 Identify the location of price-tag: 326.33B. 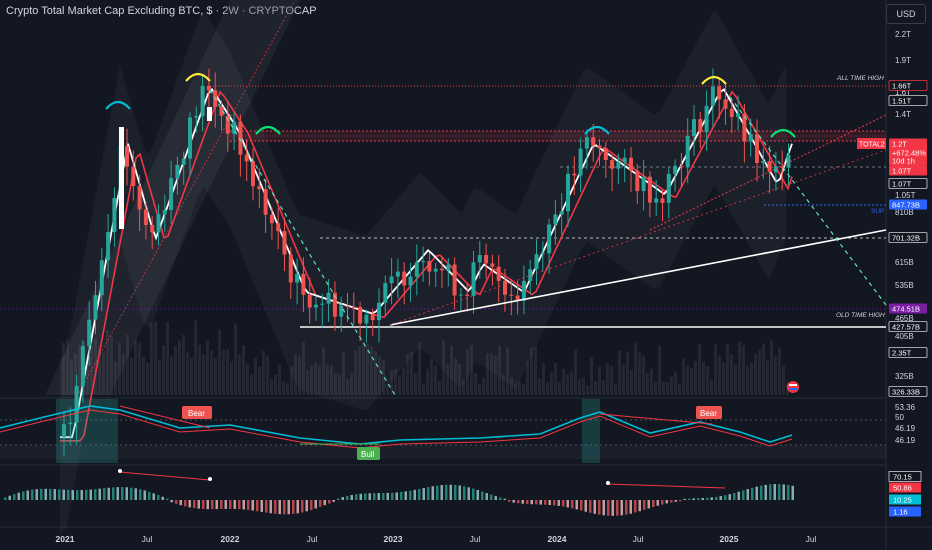
(906, 392).